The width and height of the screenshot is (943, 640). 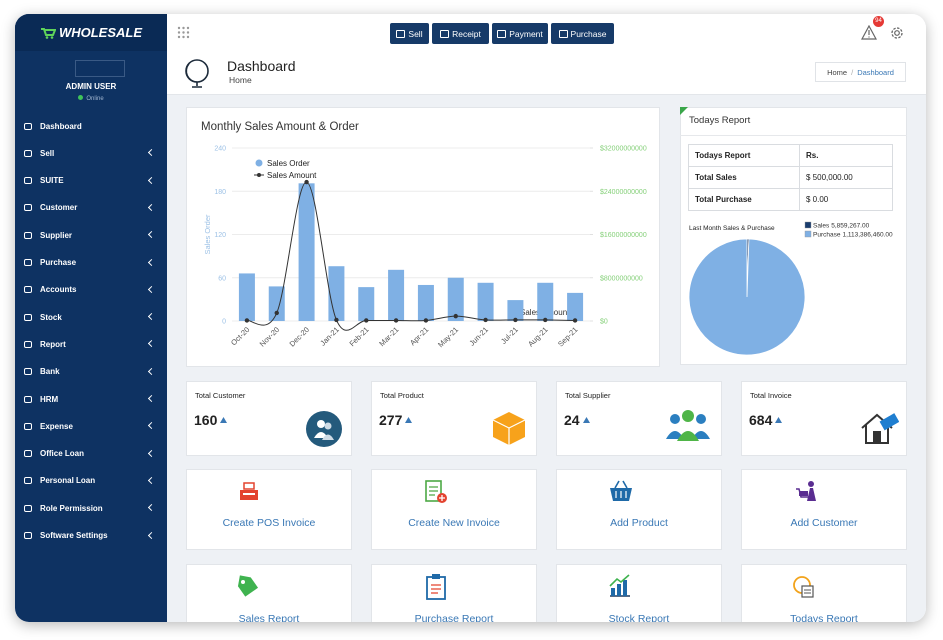 What do you see at coordinates (92, 426) in the screenshot?
I see `menu-item: Expense` at bounding box center [92, 426].